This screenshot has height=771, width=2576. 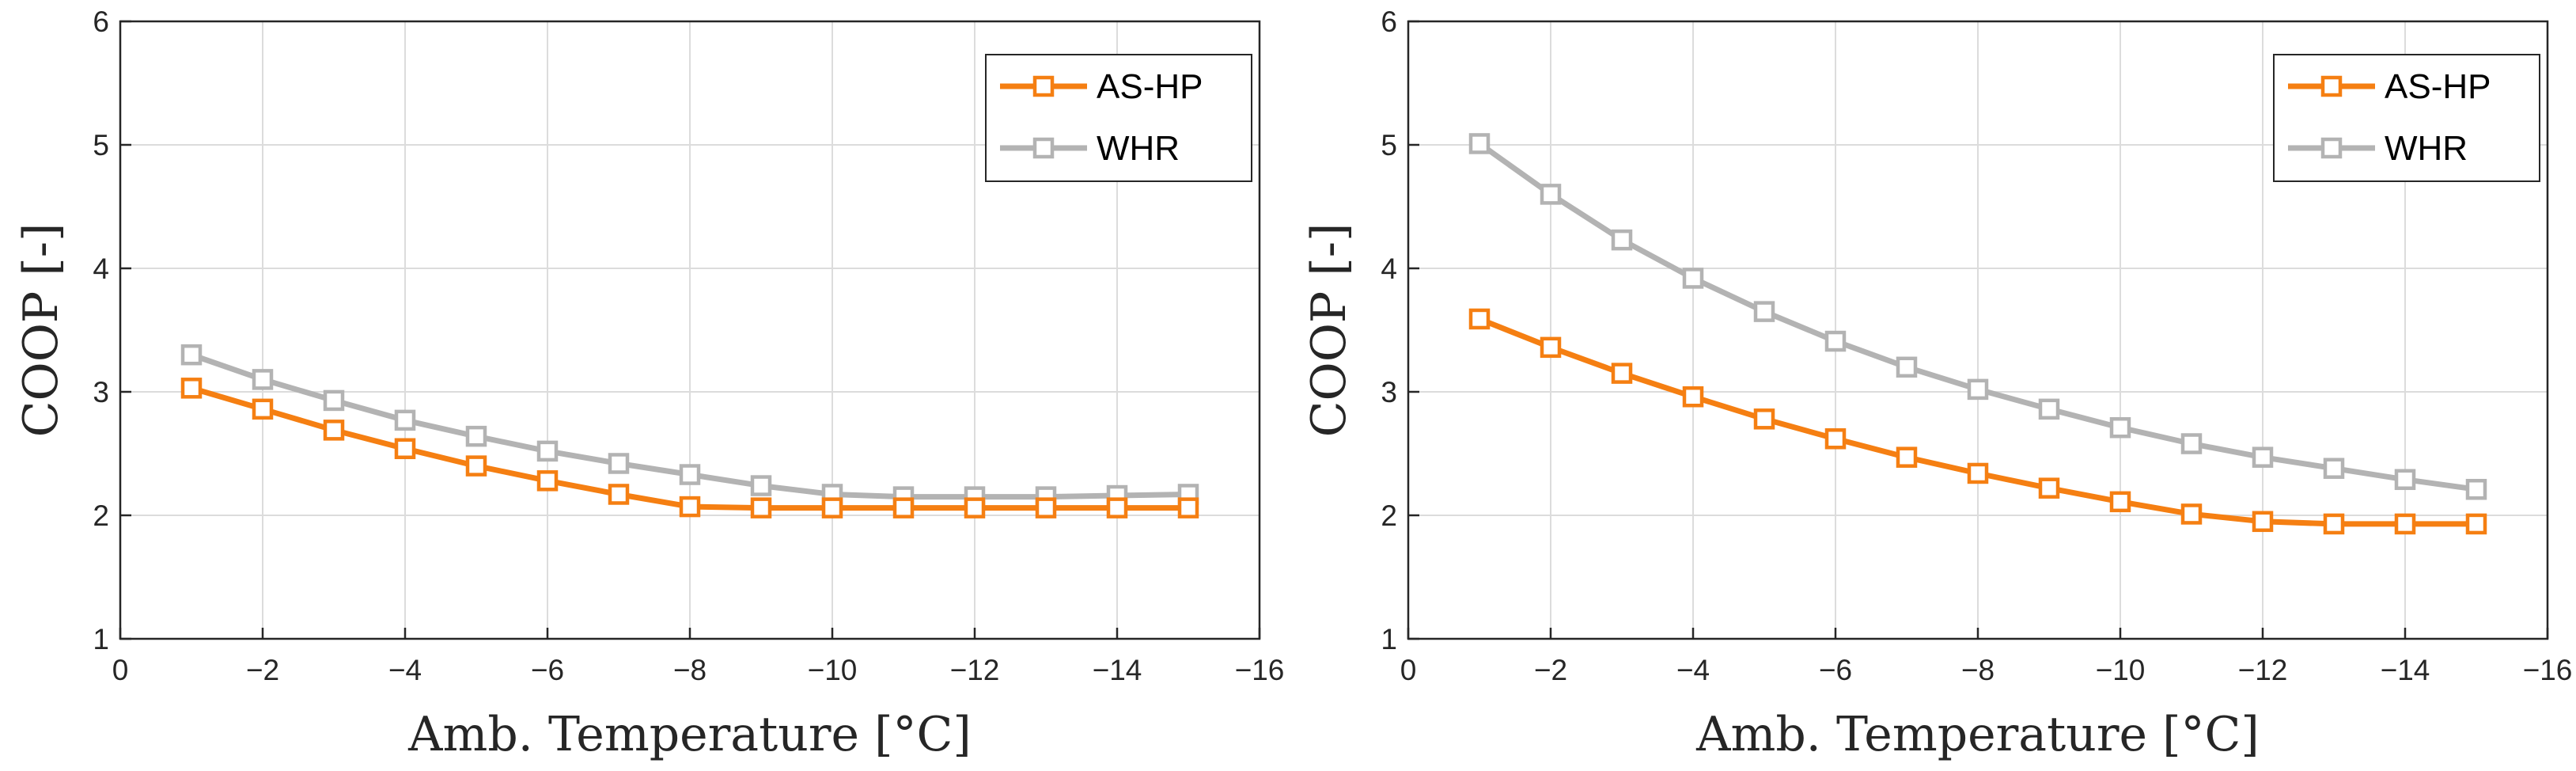 What do you see at coordinates (689, 734) in the screenshot?
I see `x-axis-title: Amb. Temperature [°C]` at bounding box center [689, 734].